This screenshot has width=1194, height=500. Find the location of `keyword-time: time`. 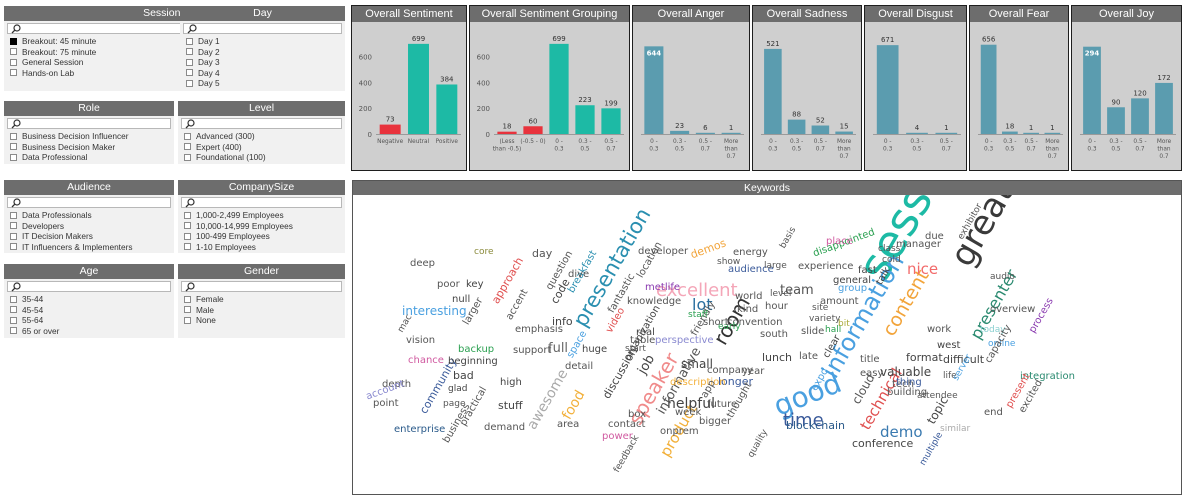

keyword-time: time is located at coordinates (803, 420).